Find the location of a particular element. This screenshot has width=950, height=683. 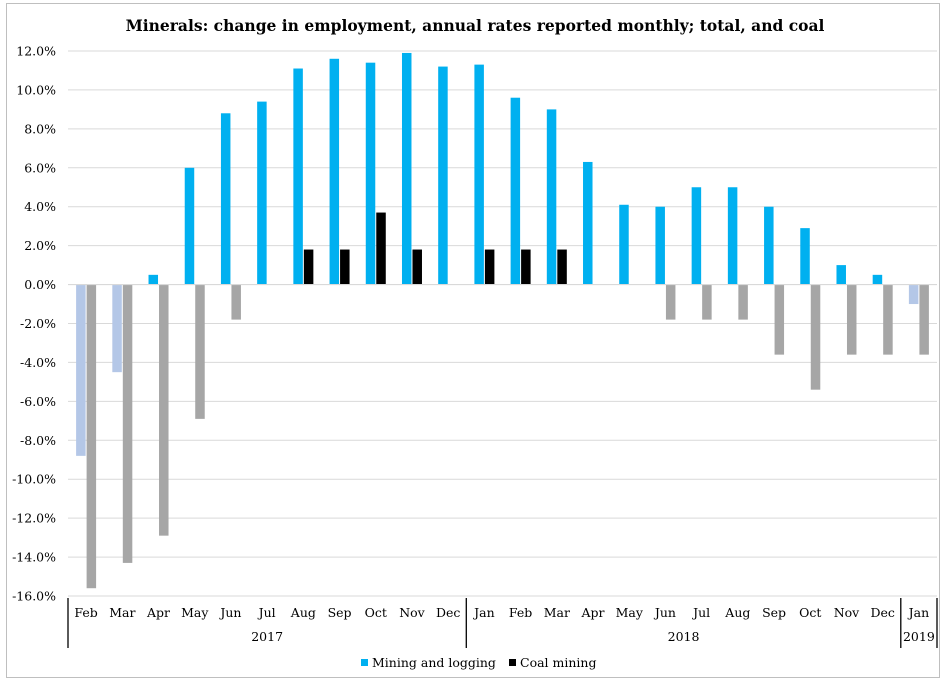

legend-label-mining-and-logging: Mining and logging is located at coordinates (434, 662).